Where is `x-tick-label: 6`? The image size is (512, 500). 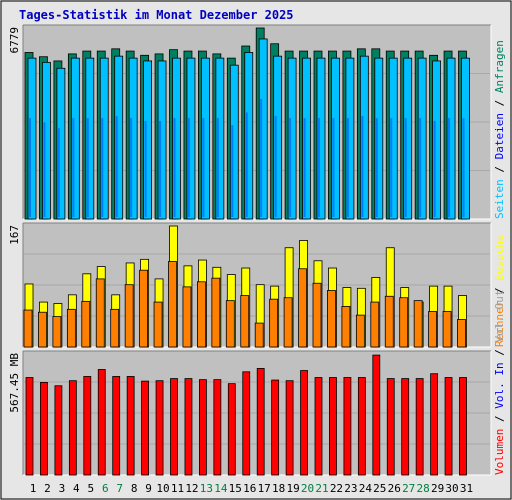
x-tick-label: 6 is located at coordinates (105, 488).